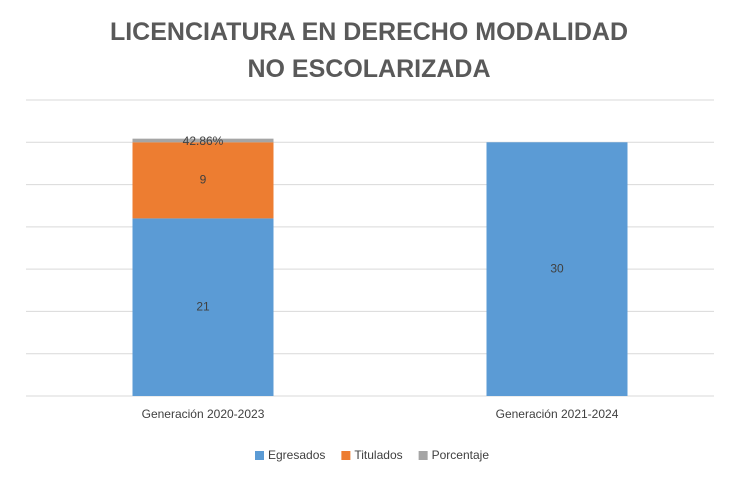 This screenshot has width=738, height=478. What do you see at coordinates (378, 455) in the screenshot?
I see `legend-label: Titulados` at bounding box center [378, 455].